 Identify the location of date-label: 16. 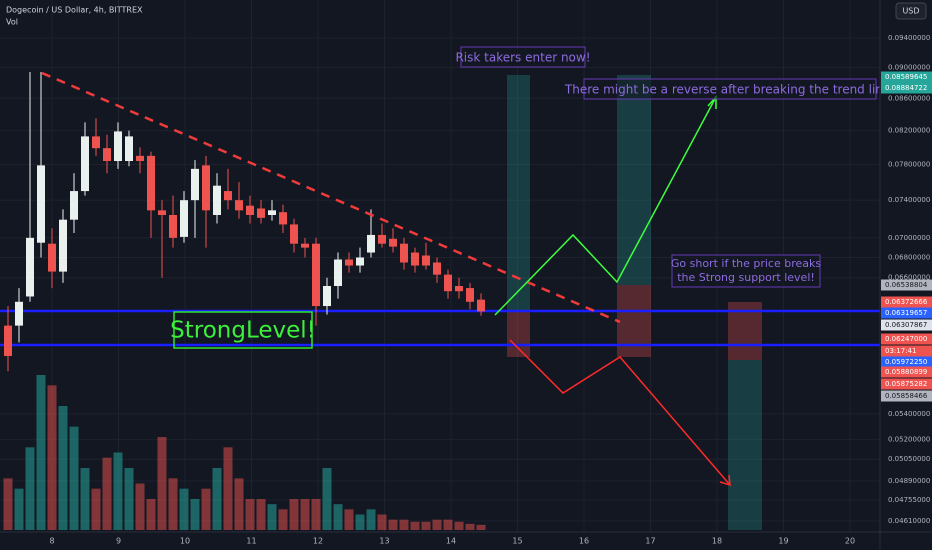
(584, 541).